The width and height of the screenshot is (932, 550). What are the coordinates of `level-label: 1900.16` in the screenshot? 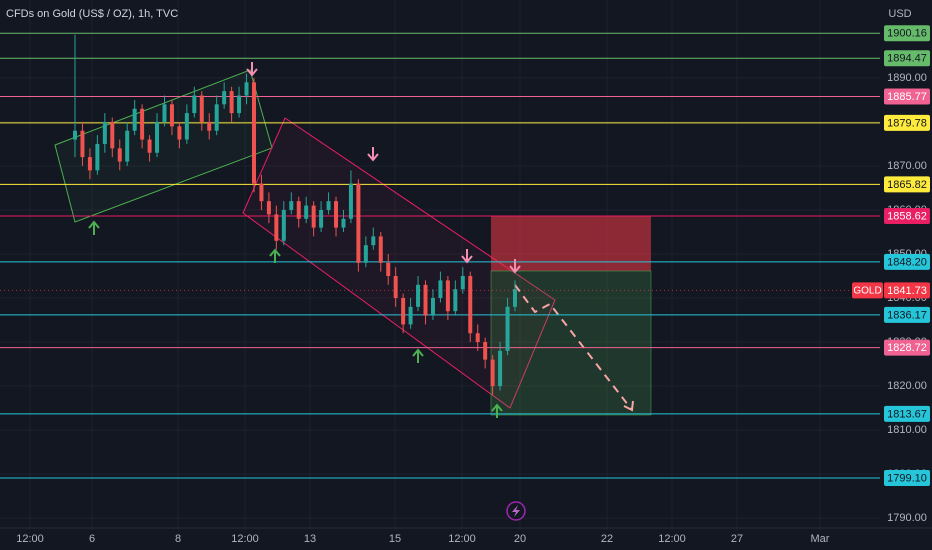 It's located at (907, 34).